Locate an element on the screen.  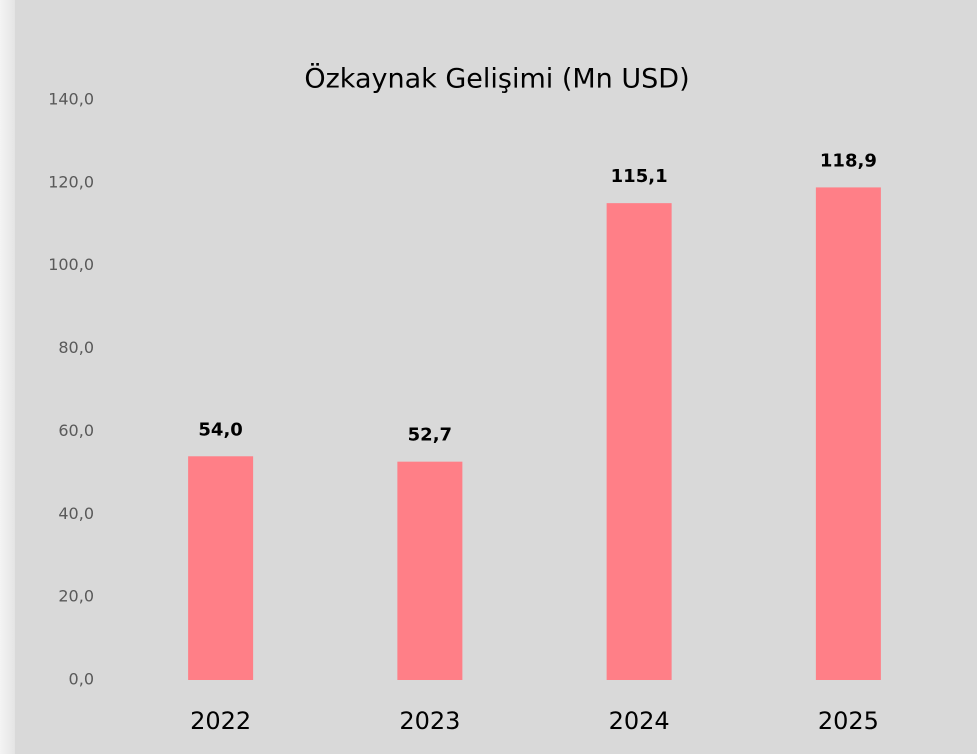
y-tick-label: 80,0 is located at coordinates (76, 347).